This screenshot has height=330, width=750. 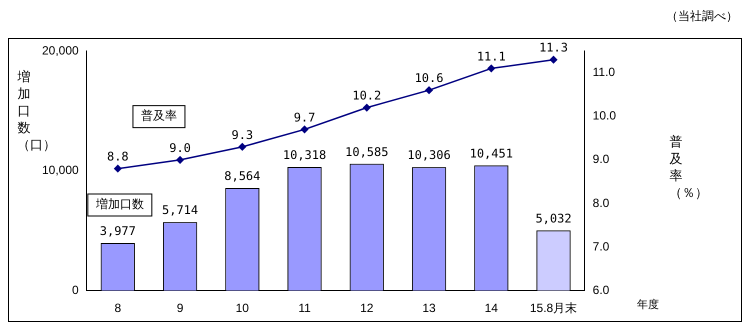 I want to click on data-label: 10.2, so click(x=367, y=95).